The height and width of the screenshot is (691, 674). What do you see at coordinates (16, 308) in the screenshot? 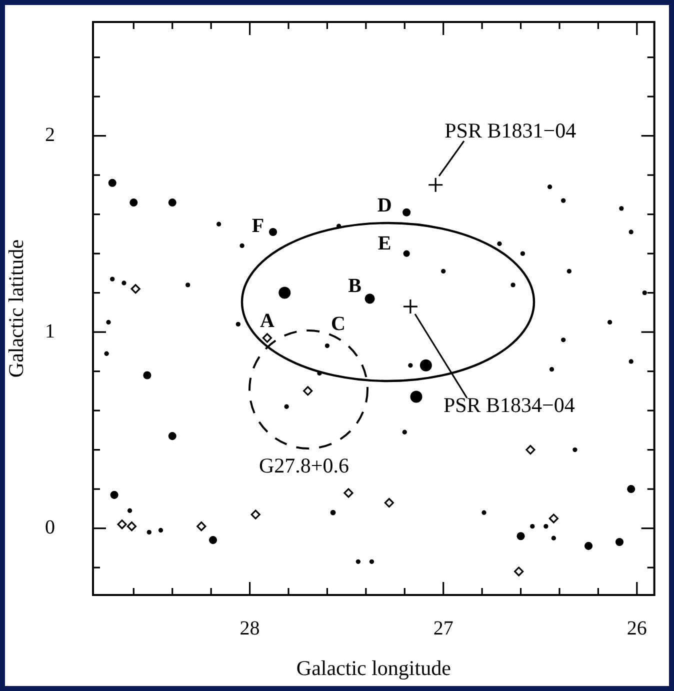
I see `y-axis-title: Galactic latitude` at bounding box center [16, 308].